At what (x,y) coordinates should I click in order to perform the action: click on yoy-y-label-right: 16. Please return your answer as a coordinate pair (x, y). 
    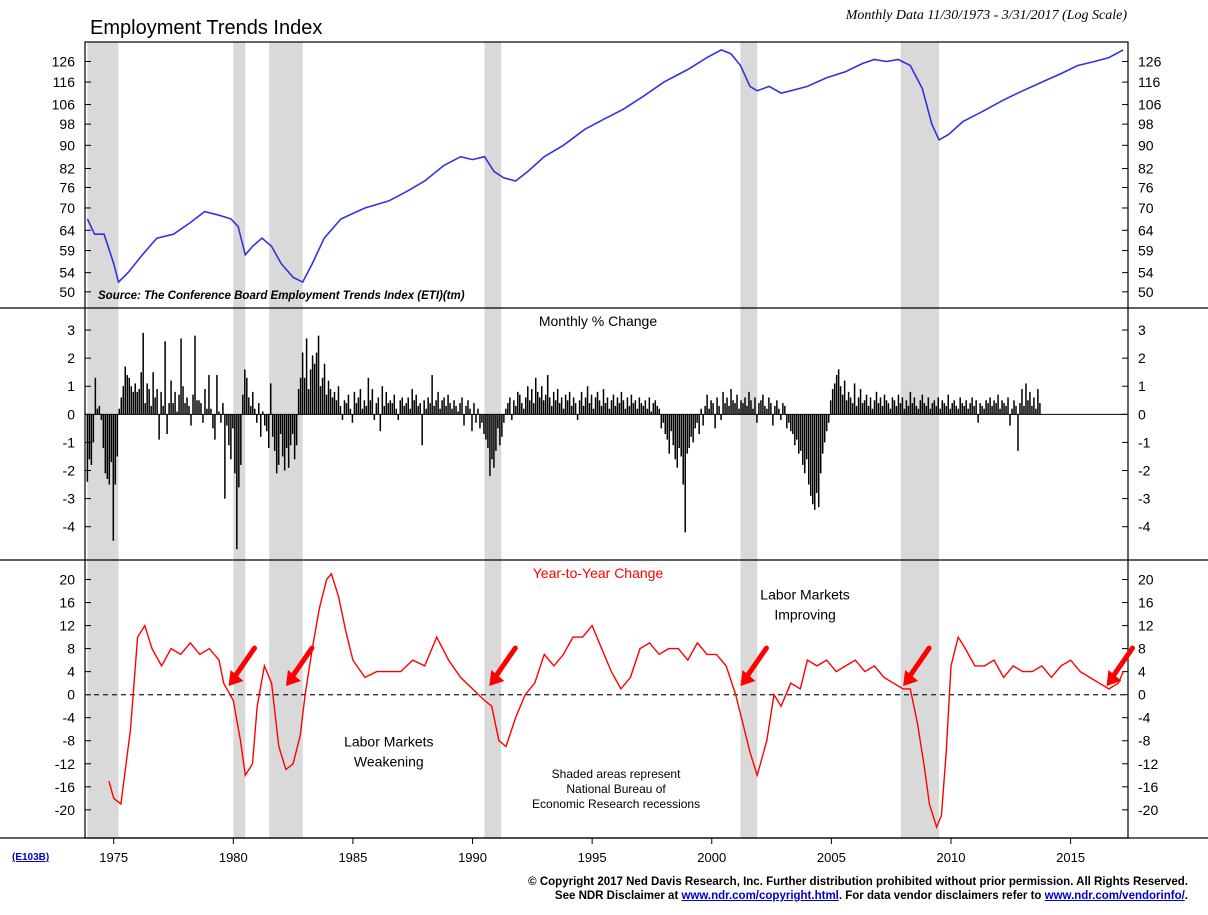
    Looking at the image, I should click on (1146, 603).